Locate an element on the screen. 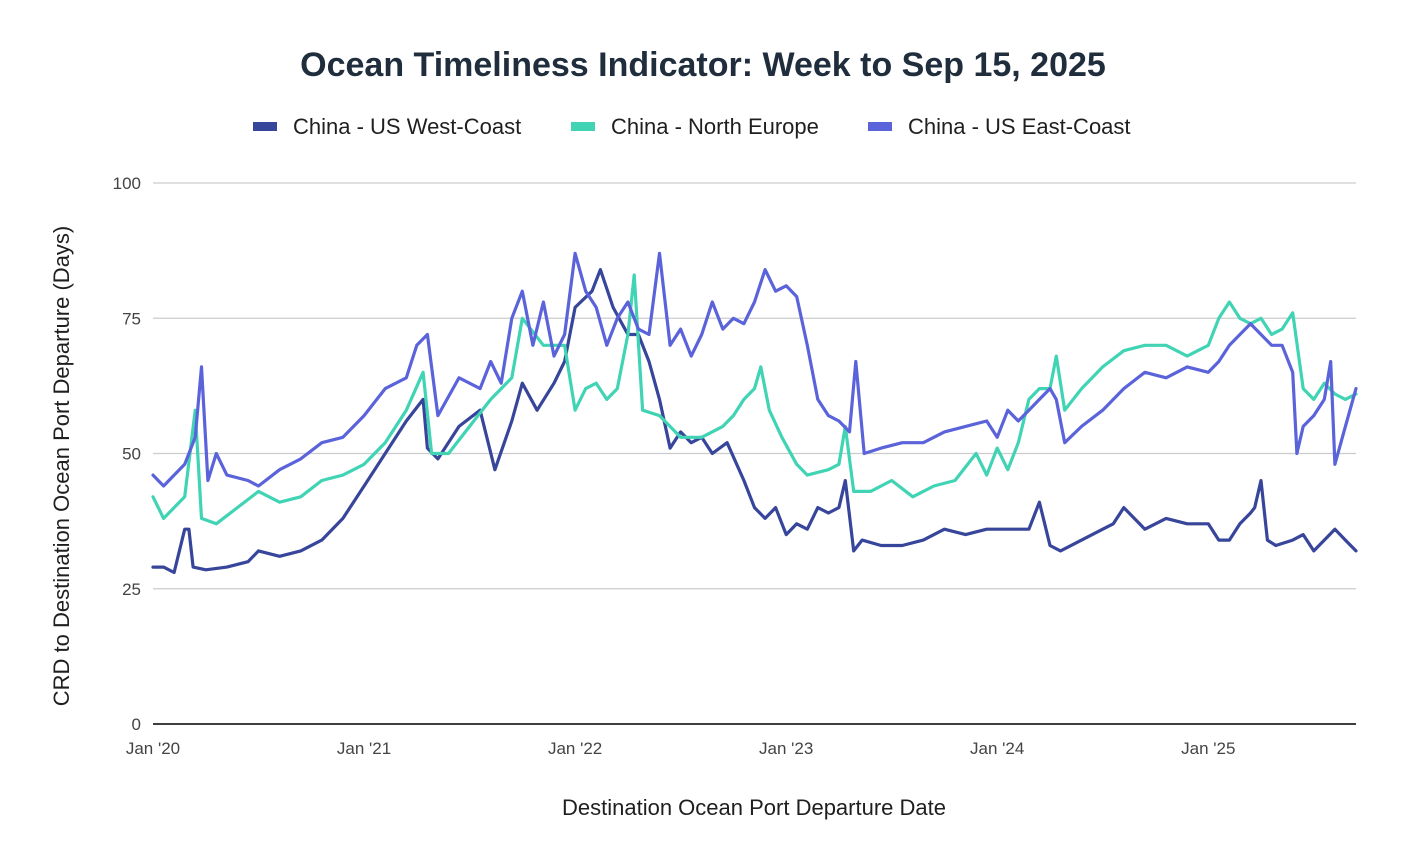 This screenshot has height=866, width=1402. x-tick-label: Jan '22 is located at coordinates (575, 748).